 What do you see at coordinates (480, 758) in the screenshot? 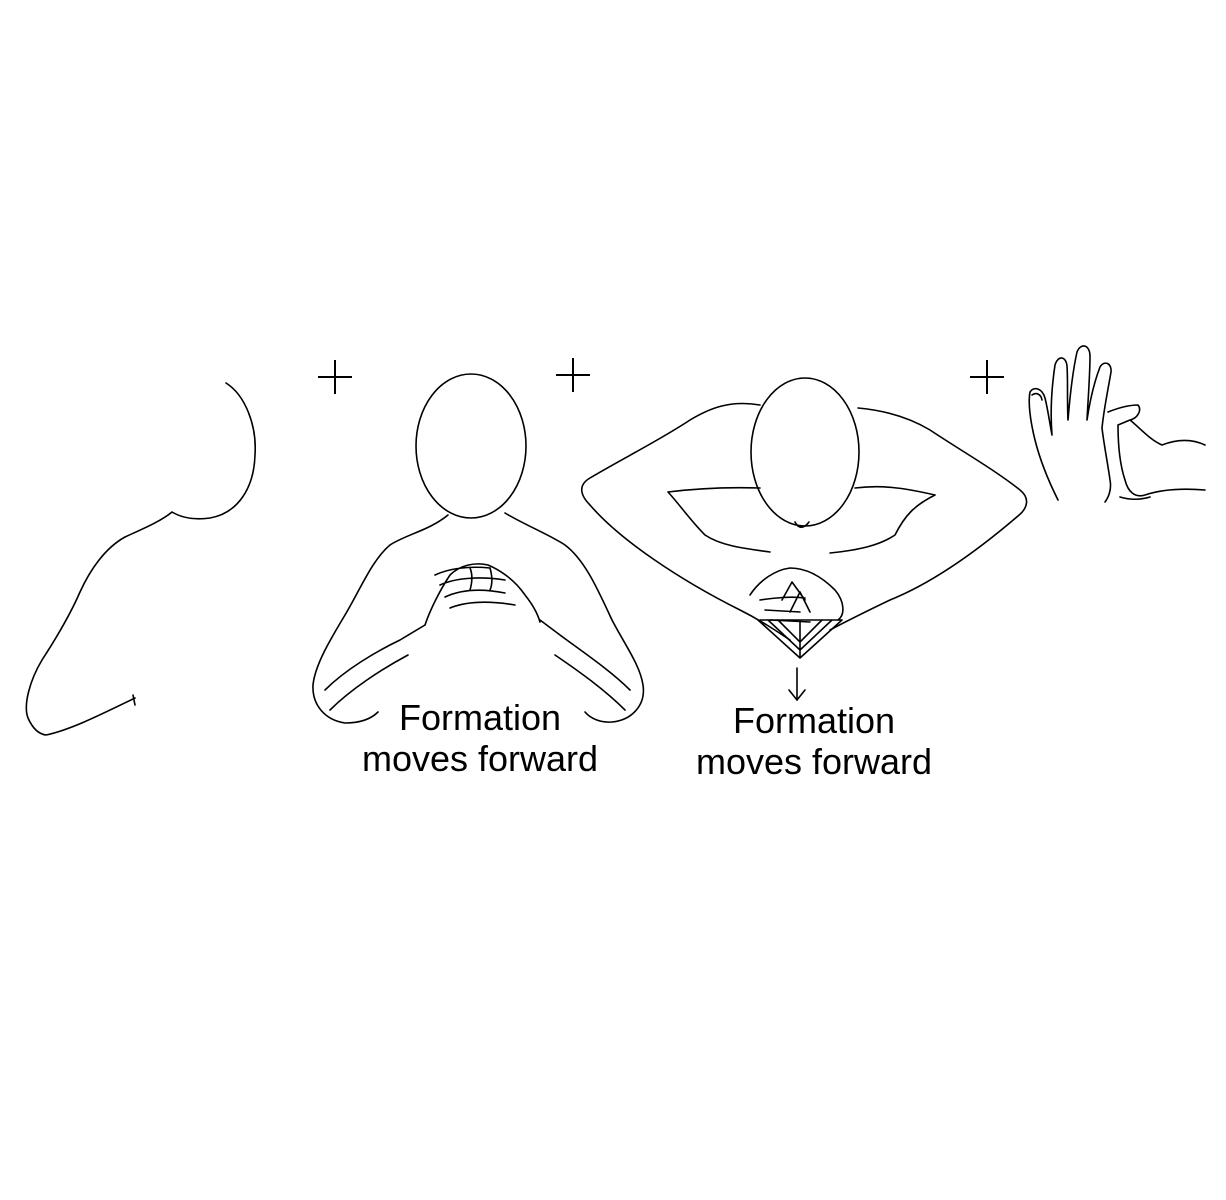
I see `caption-1-line-2: moves forward` at bounding box center [480, 758].